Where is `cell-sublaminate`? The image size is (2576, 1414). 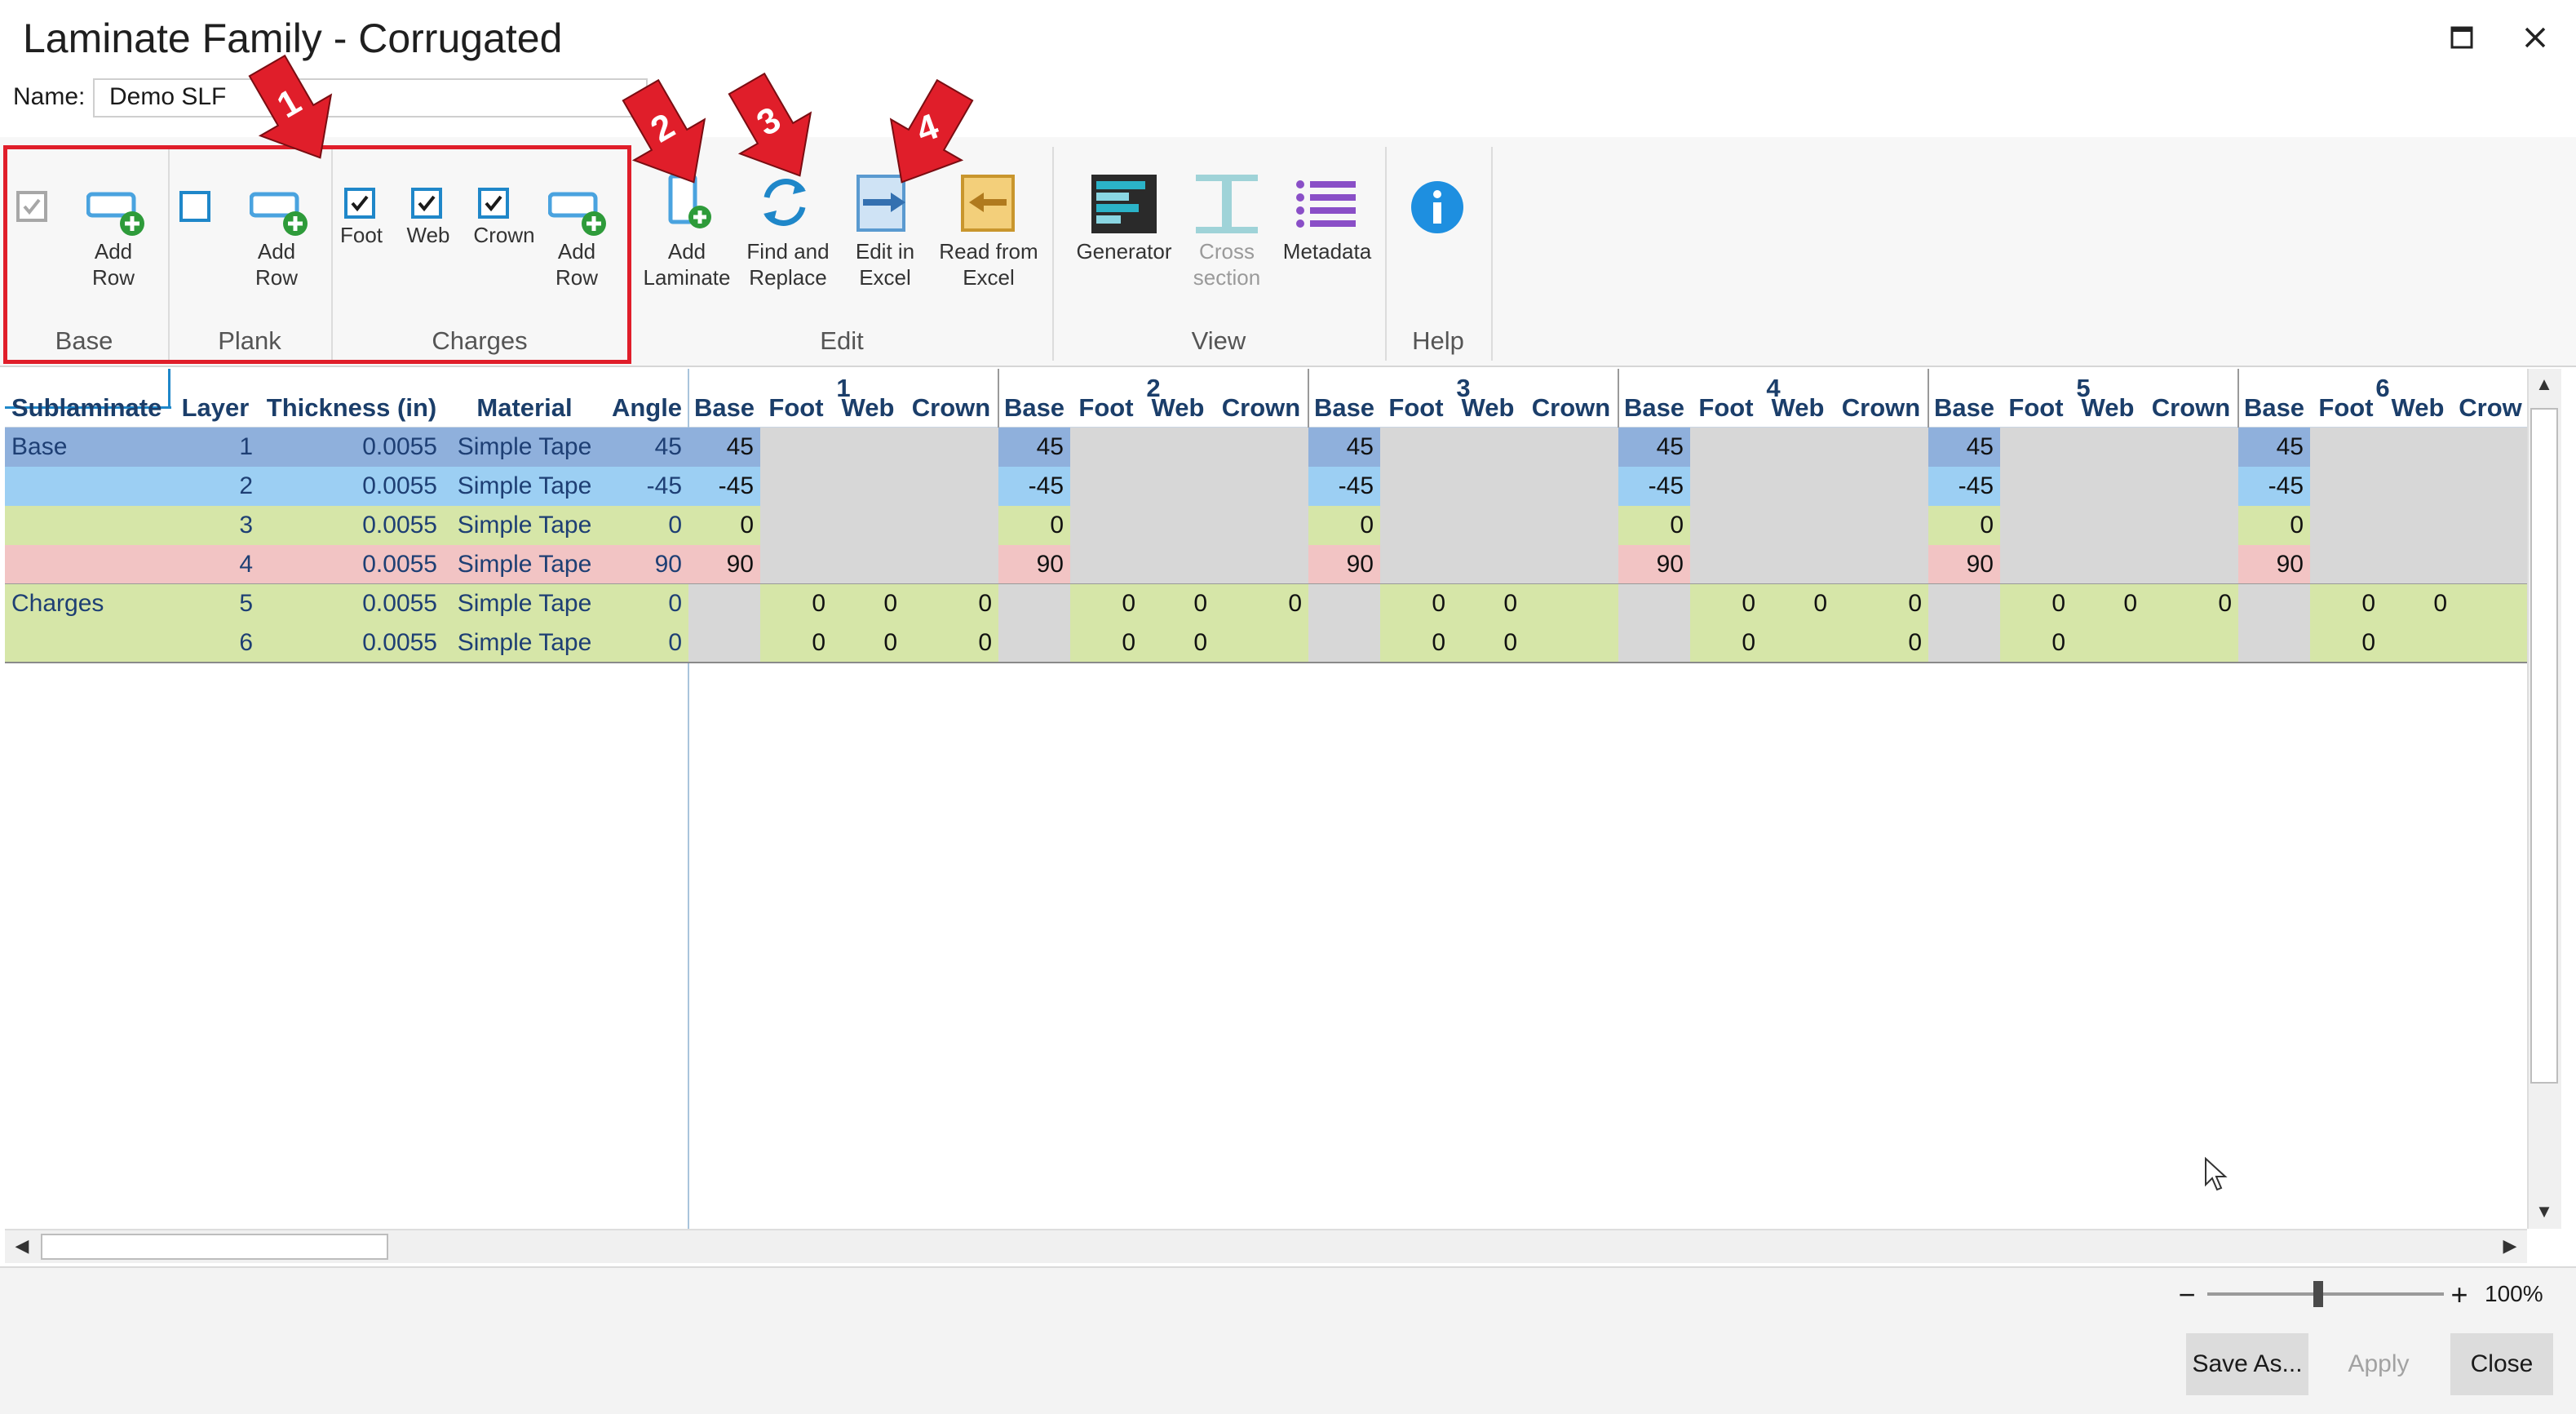 cell-sublaminate is located at coordinates (88, 564).